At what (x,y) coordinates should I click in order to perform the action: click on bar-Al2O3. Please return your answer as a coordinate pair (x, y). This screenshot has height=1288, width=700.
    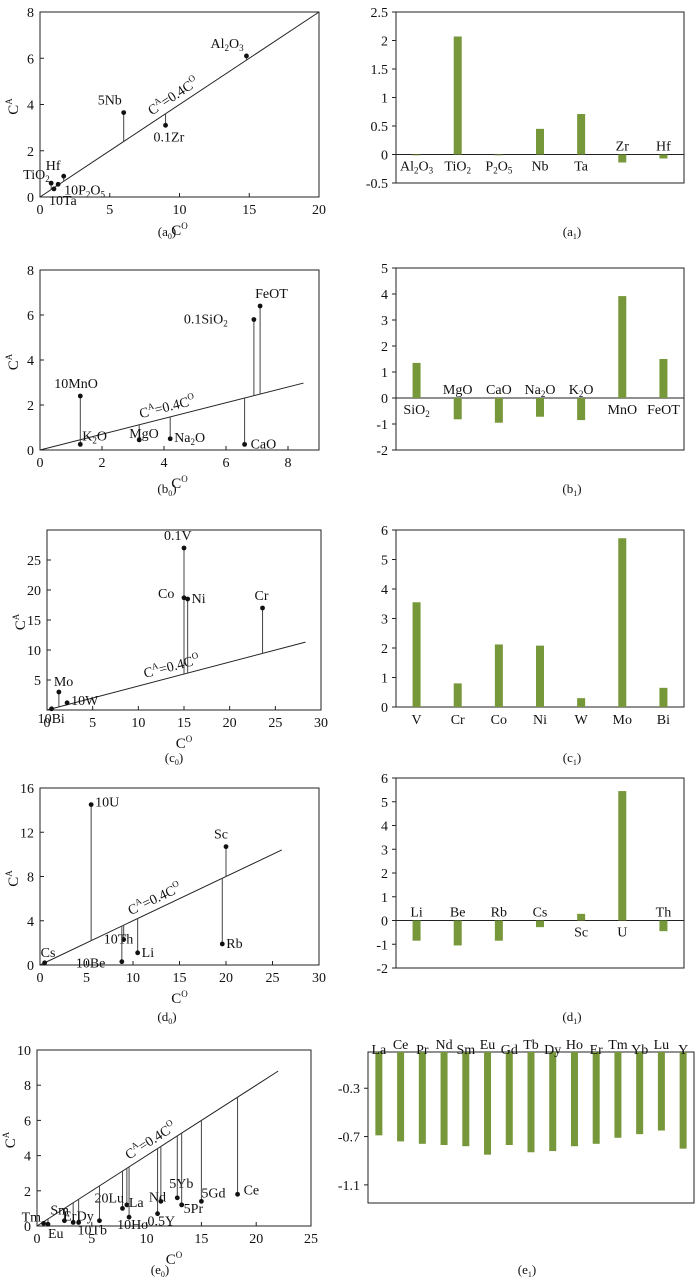
    Looking at the image, I should click on (416, 155).